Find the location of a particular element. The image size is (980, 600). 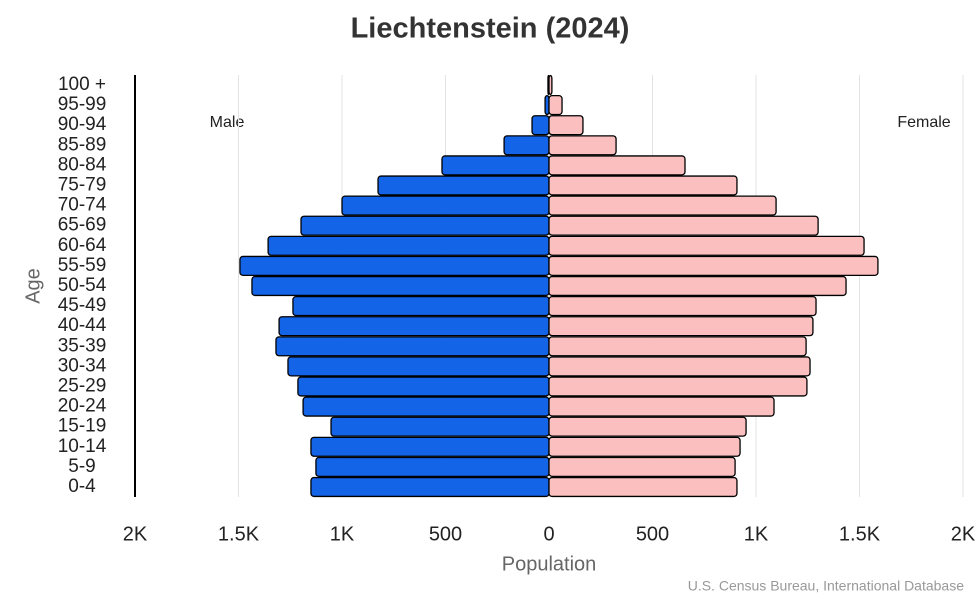

male-label: Male is located at coordinates (227, 122).